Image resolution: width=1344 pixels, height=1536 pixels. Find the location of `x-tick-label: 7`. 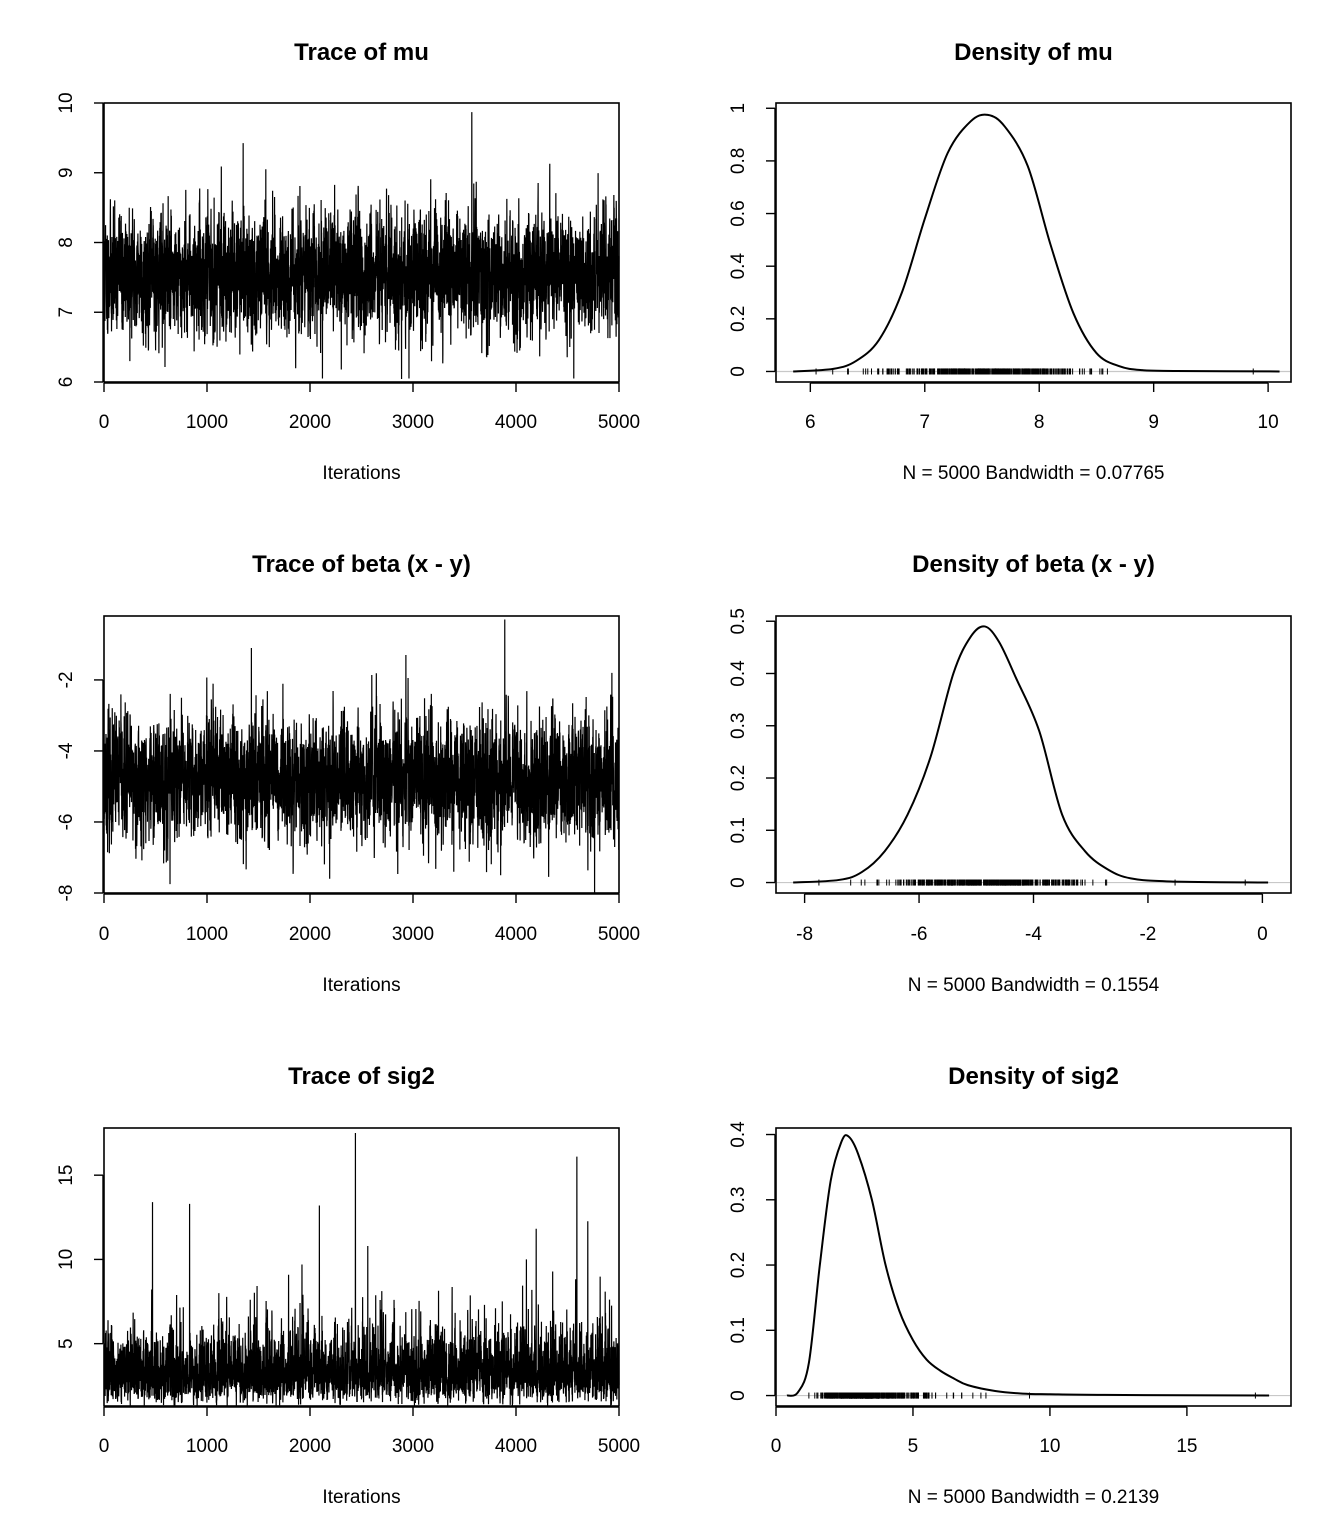

x-tick-label: 7 is located at coordinates (924, 422).